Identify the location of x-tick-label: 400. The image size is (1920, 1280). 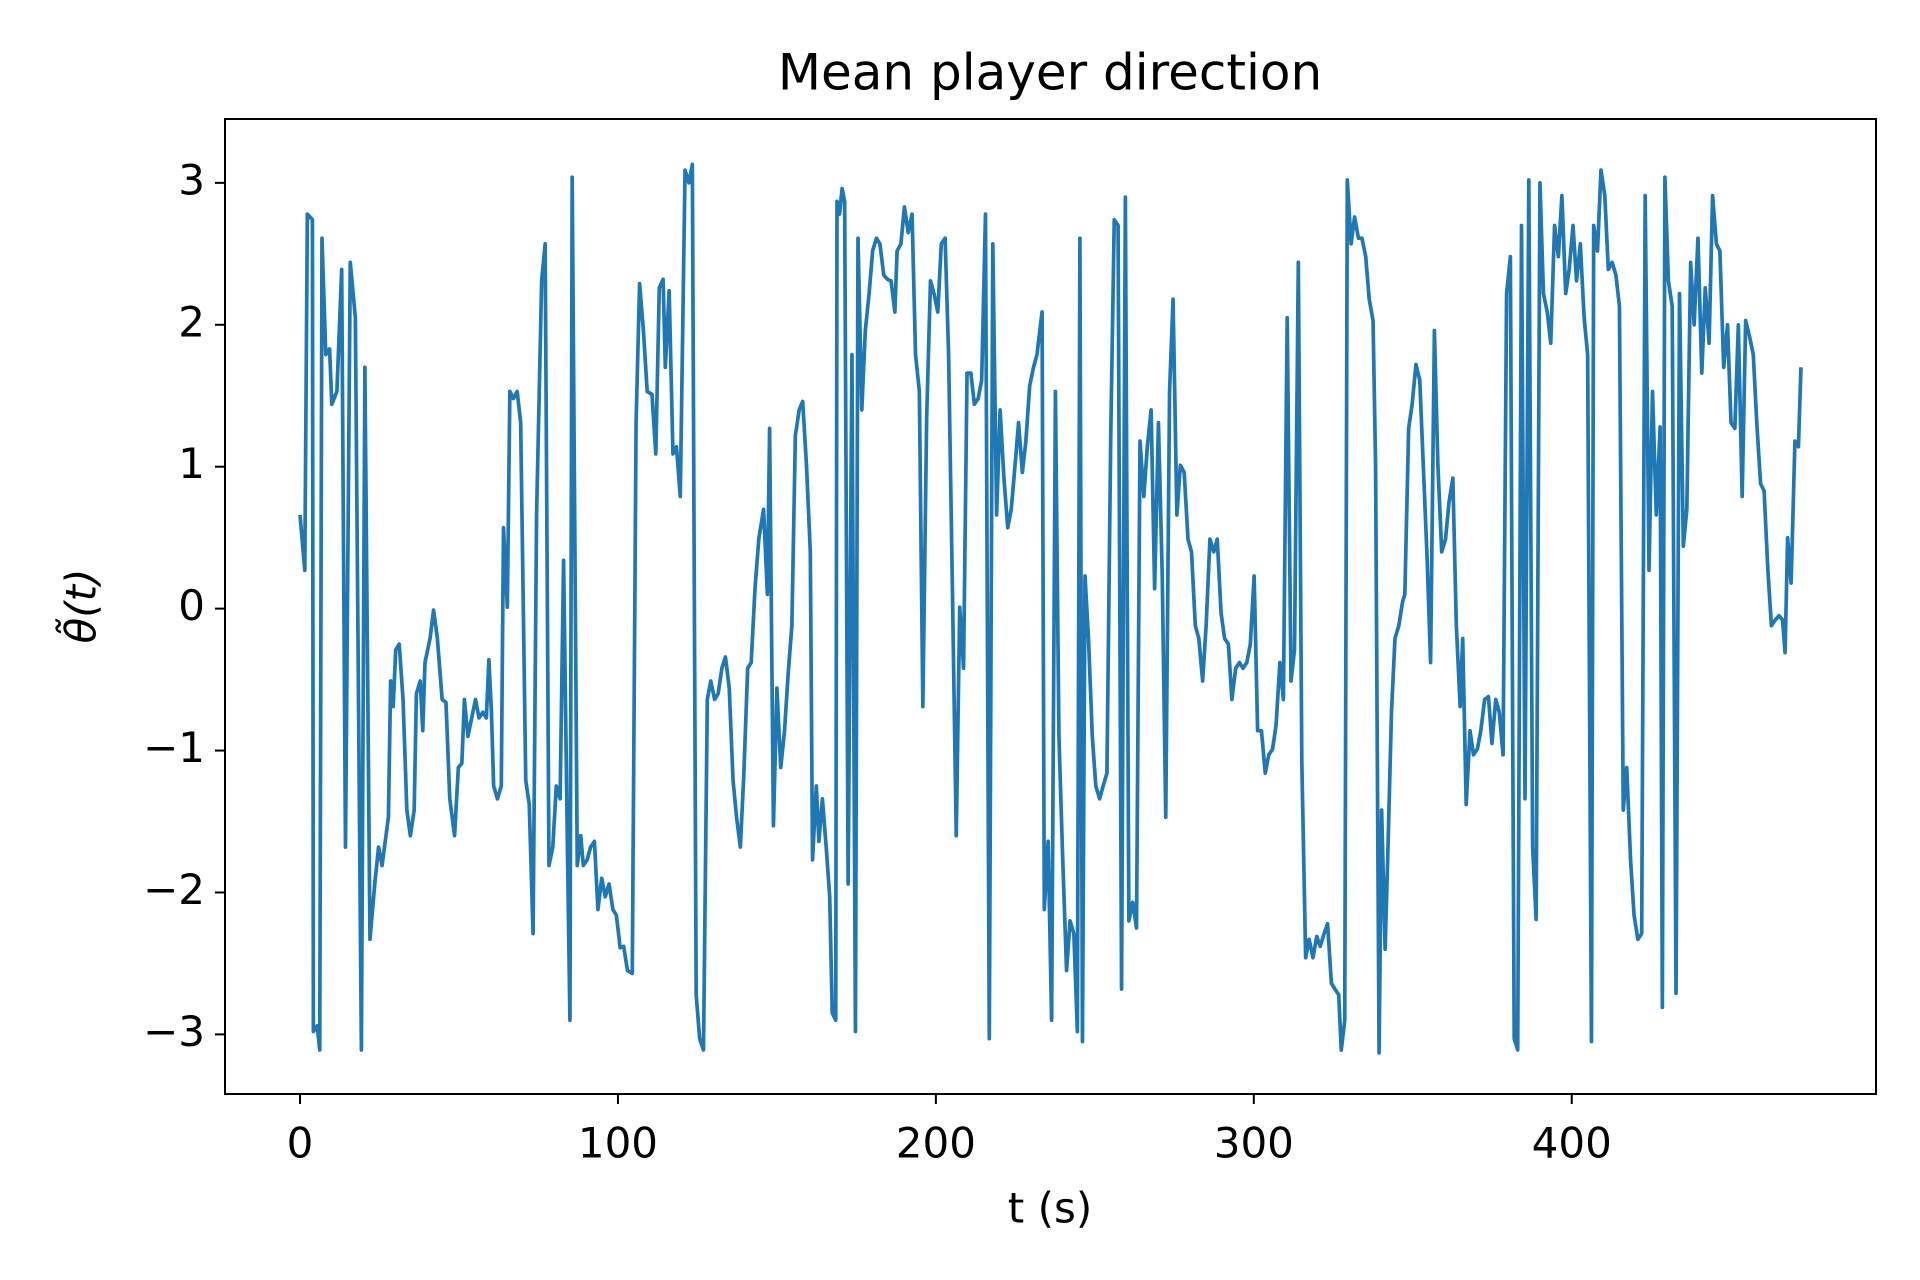
(1572, 1143).